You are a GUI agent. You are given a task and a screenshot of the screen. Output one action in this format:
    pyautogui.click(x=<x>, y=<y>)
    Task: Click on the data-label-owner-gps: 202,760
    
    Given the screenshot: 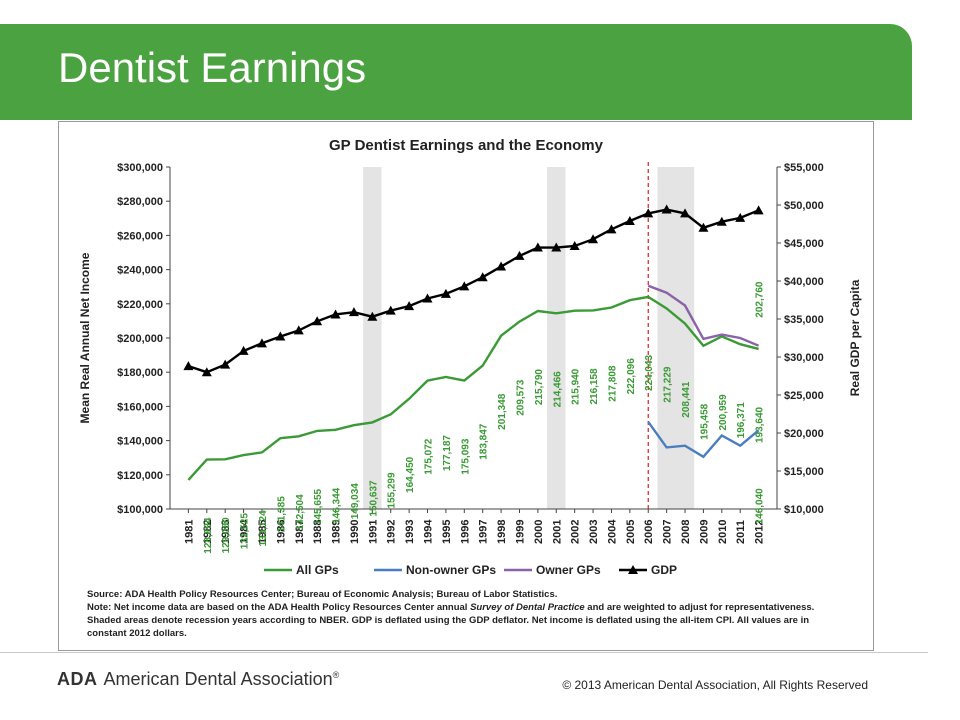 What is the action you would take?
    pyautogui.click(x=760, y=299)
    